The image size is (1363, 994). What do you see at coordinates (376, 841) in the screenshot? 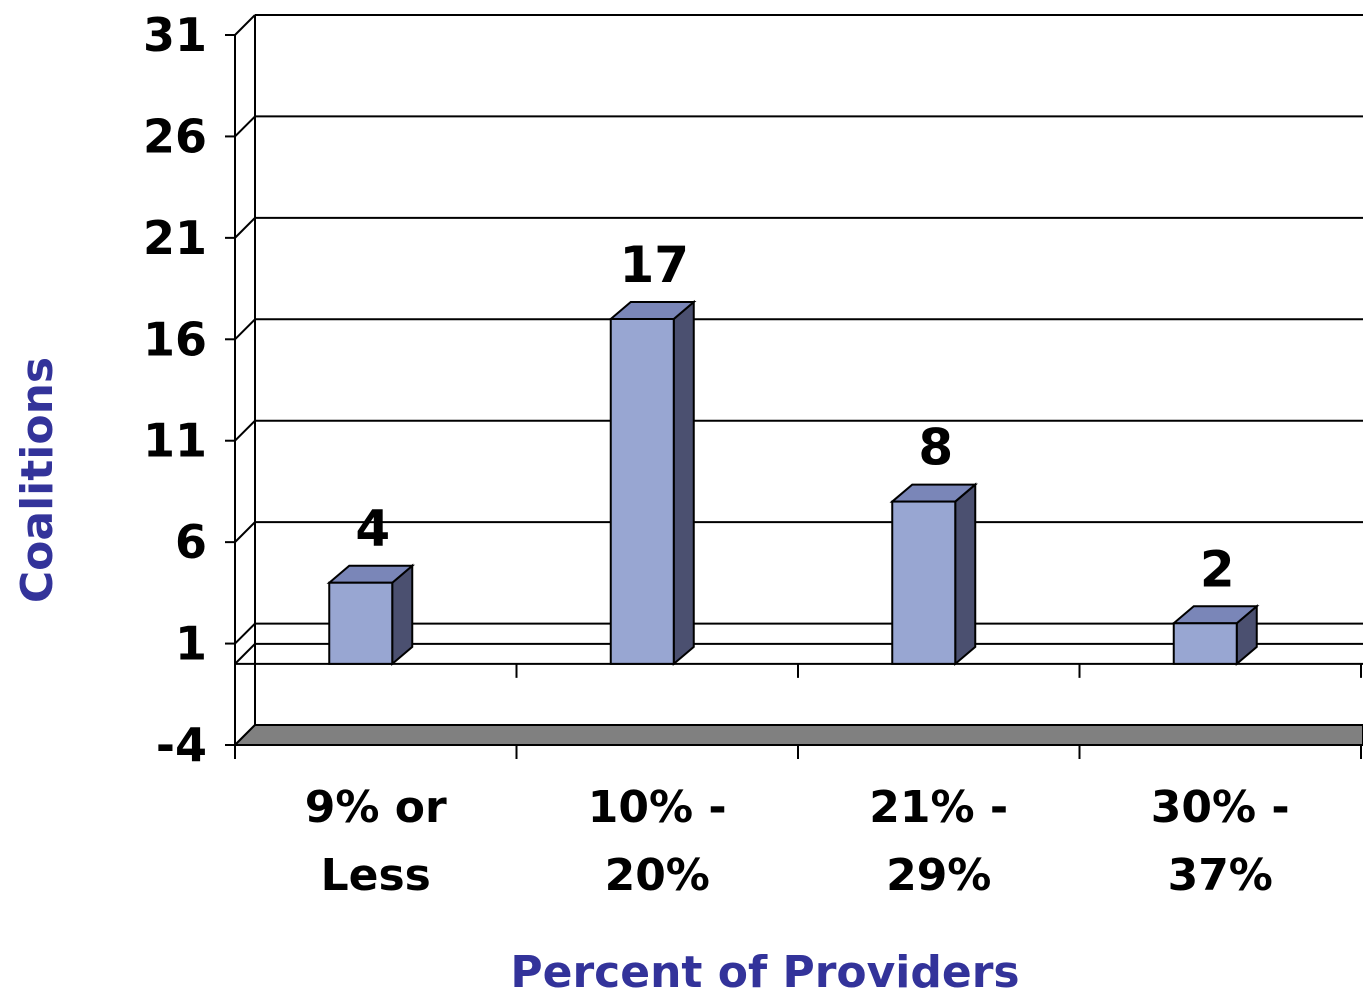
I see `x-tick-label: 9% or Less` at bounding box center [376, 841].